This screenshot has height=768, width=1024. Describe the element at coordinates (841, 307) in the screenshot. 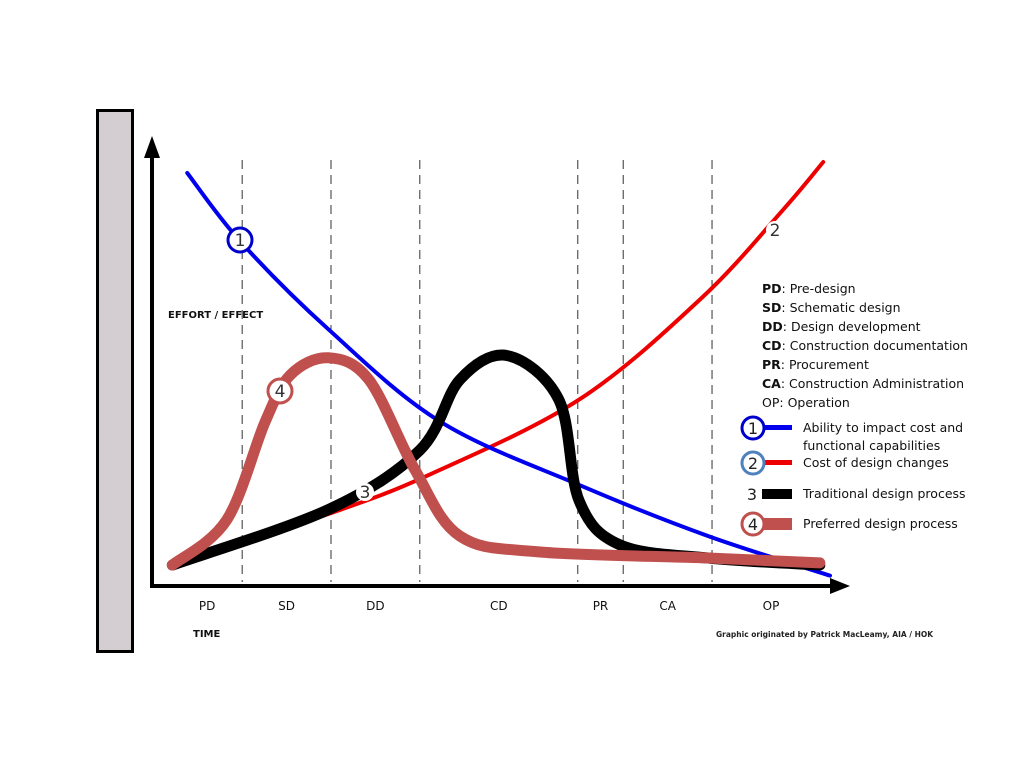

I see `legend-abbr-text: : Schematic design` at that location.